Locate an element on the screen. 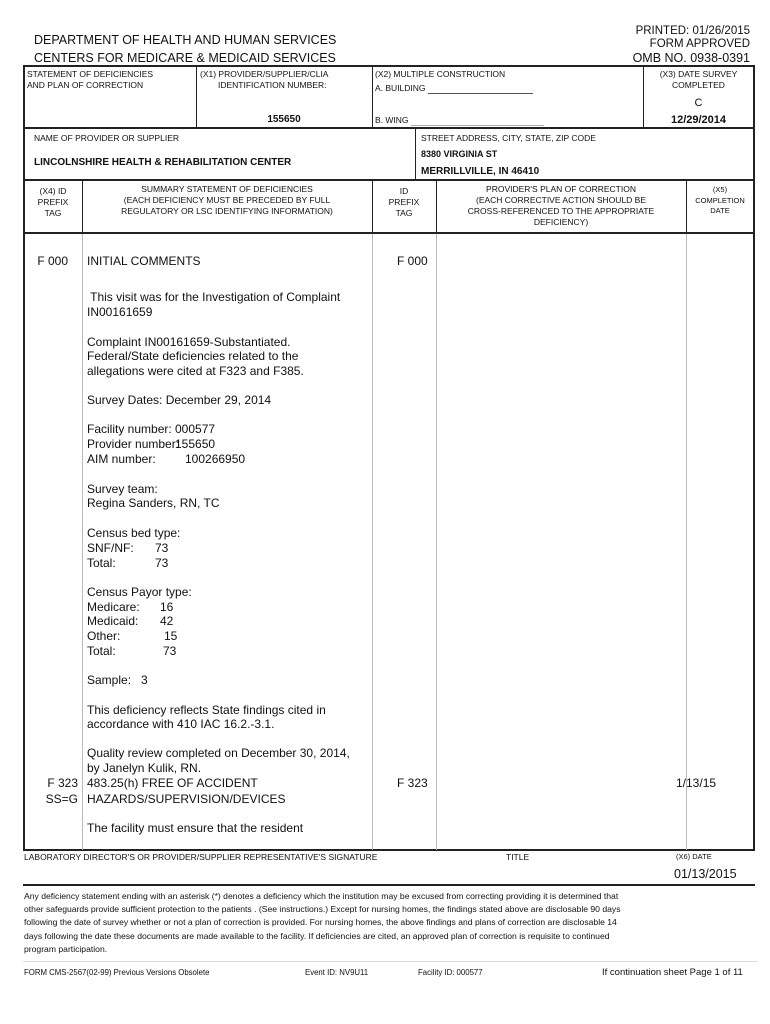 This screenshot has height=1024, width=770. survey-date: 12/29/2014 is located at coordinates (698, 120).